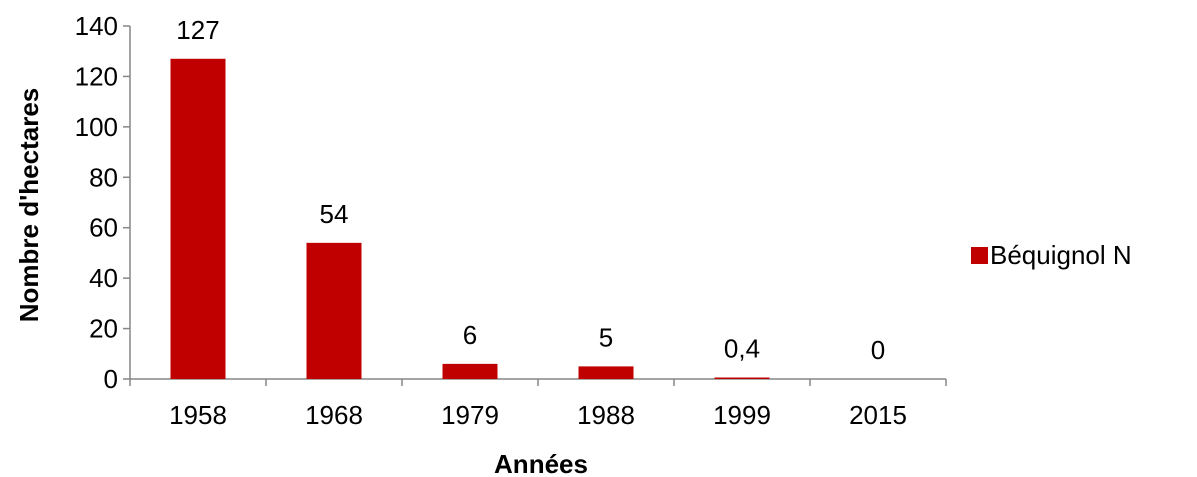 The width and height of the screenshot is (1197, 477). Describe the element at coordinates (103, 228) in the screenshot. I see `y-tick-label: 60` at that location.